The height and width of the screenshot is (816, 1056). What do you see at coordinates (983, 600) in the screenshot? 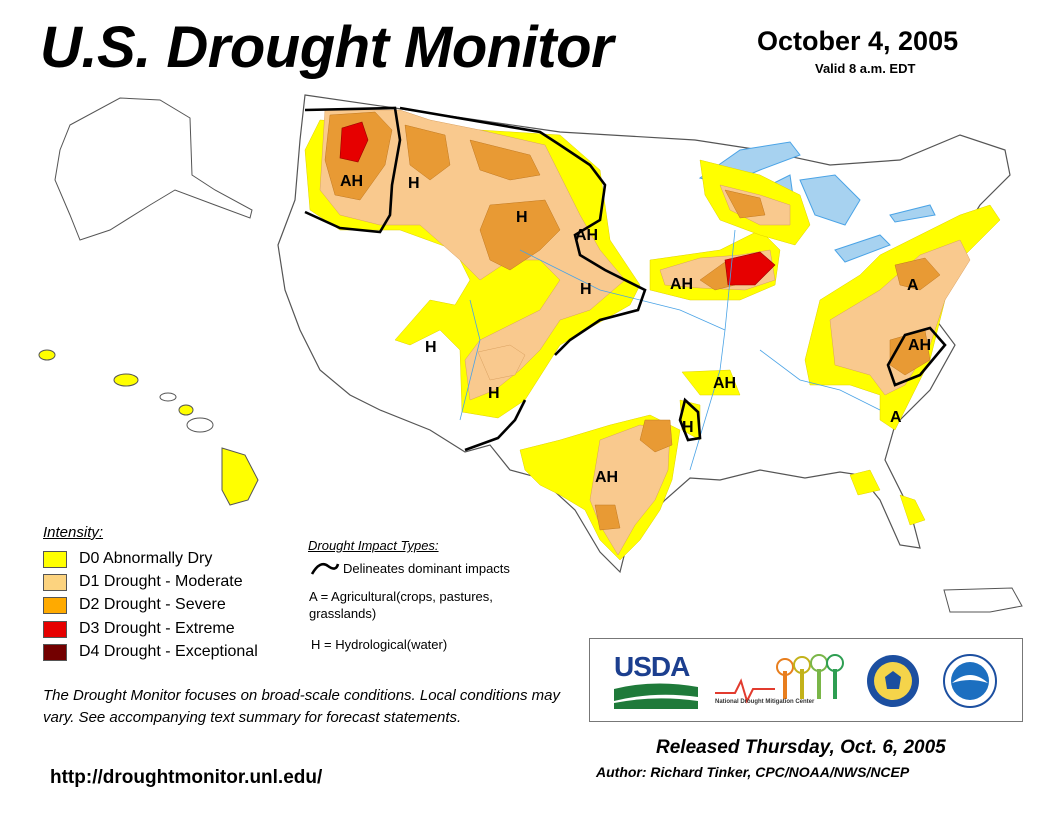
I see `puerto-rico` at bounding box center [983, 600].